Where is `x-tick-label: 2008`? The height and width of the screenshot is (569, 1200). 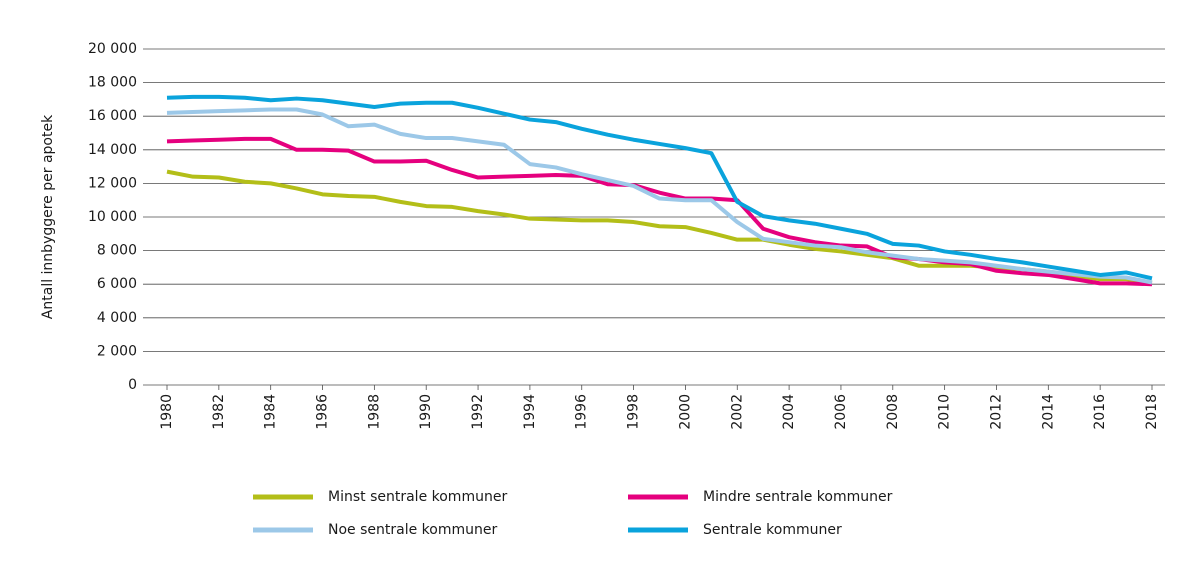 x-tick-label: 2008 is located at coordinates (893, 412).